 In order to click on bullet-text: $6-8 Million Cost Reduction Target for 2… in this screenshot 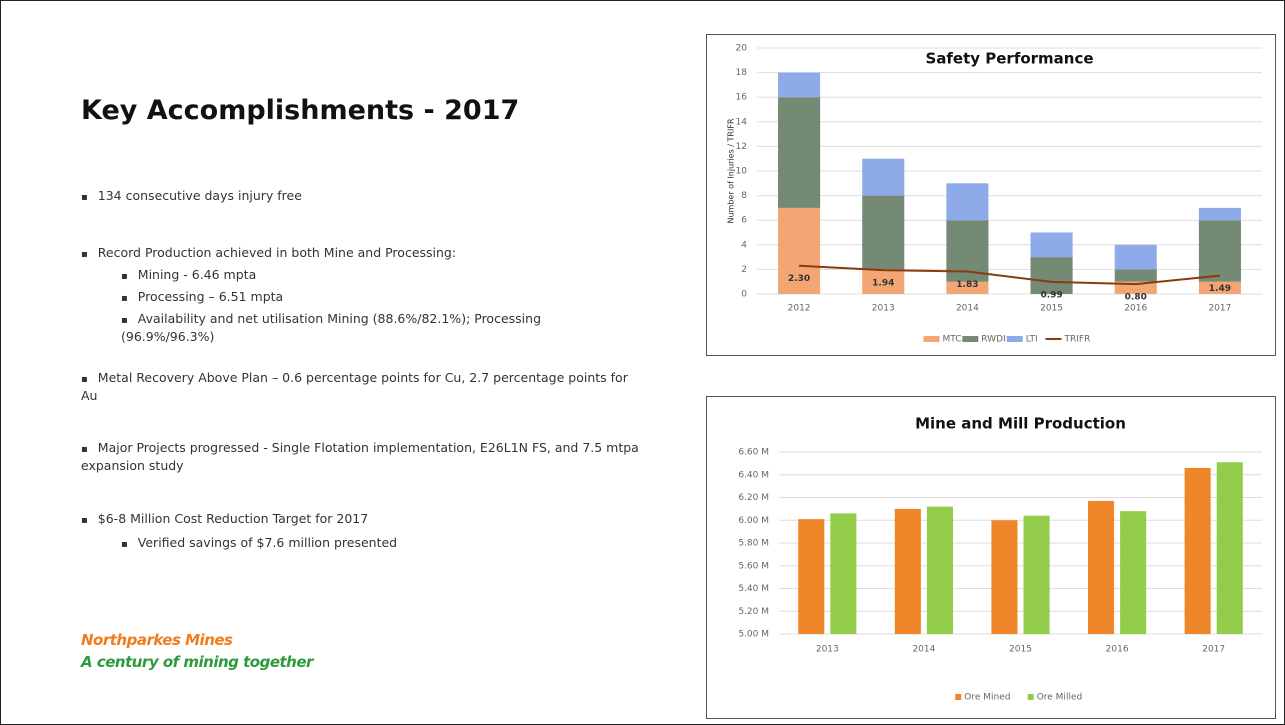, I will do `click(224, 518)`.